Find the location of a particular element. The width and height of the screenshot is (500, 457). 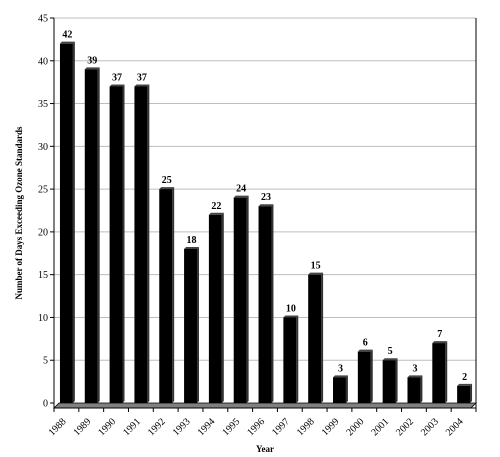

x-tick-label: 1996 is located at coordinates (256, 427).